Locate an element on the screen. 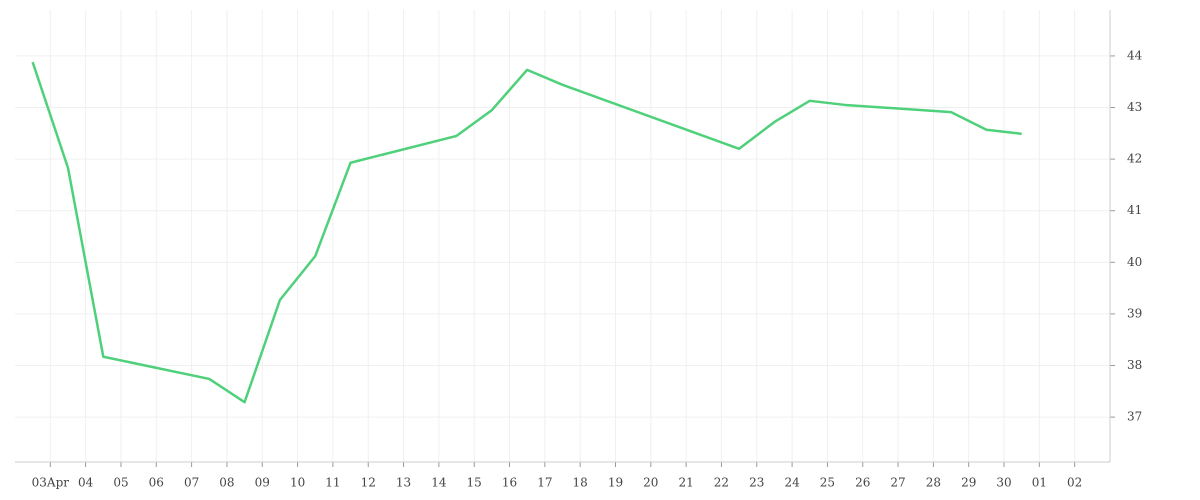 Image resolution: width=1200 pixels, height=500 pixels. x-tick-label: 26 is located at coordinates (862, 483).